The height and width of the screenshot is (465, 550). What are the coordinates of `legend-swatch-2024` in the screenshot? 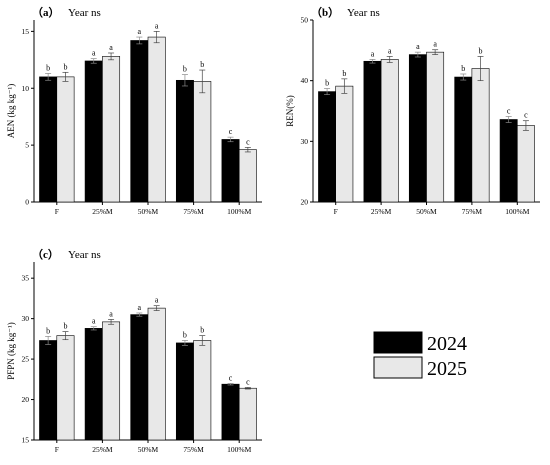 It's located at (398, 342).